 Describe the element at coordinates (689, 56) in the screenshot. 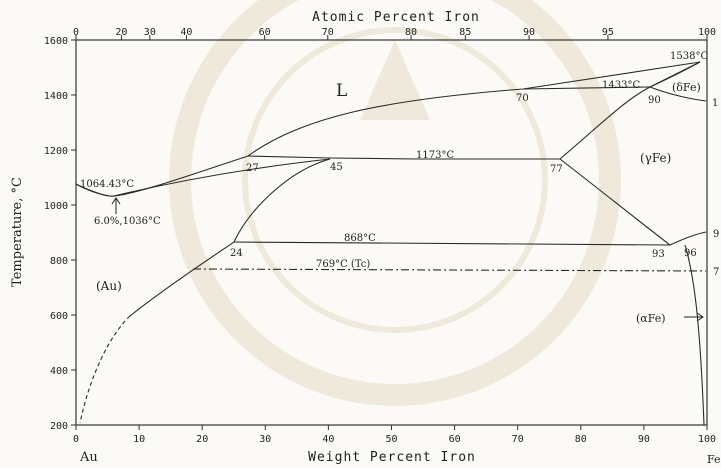

I see `fe-melting-label: 1538°C` at that location.